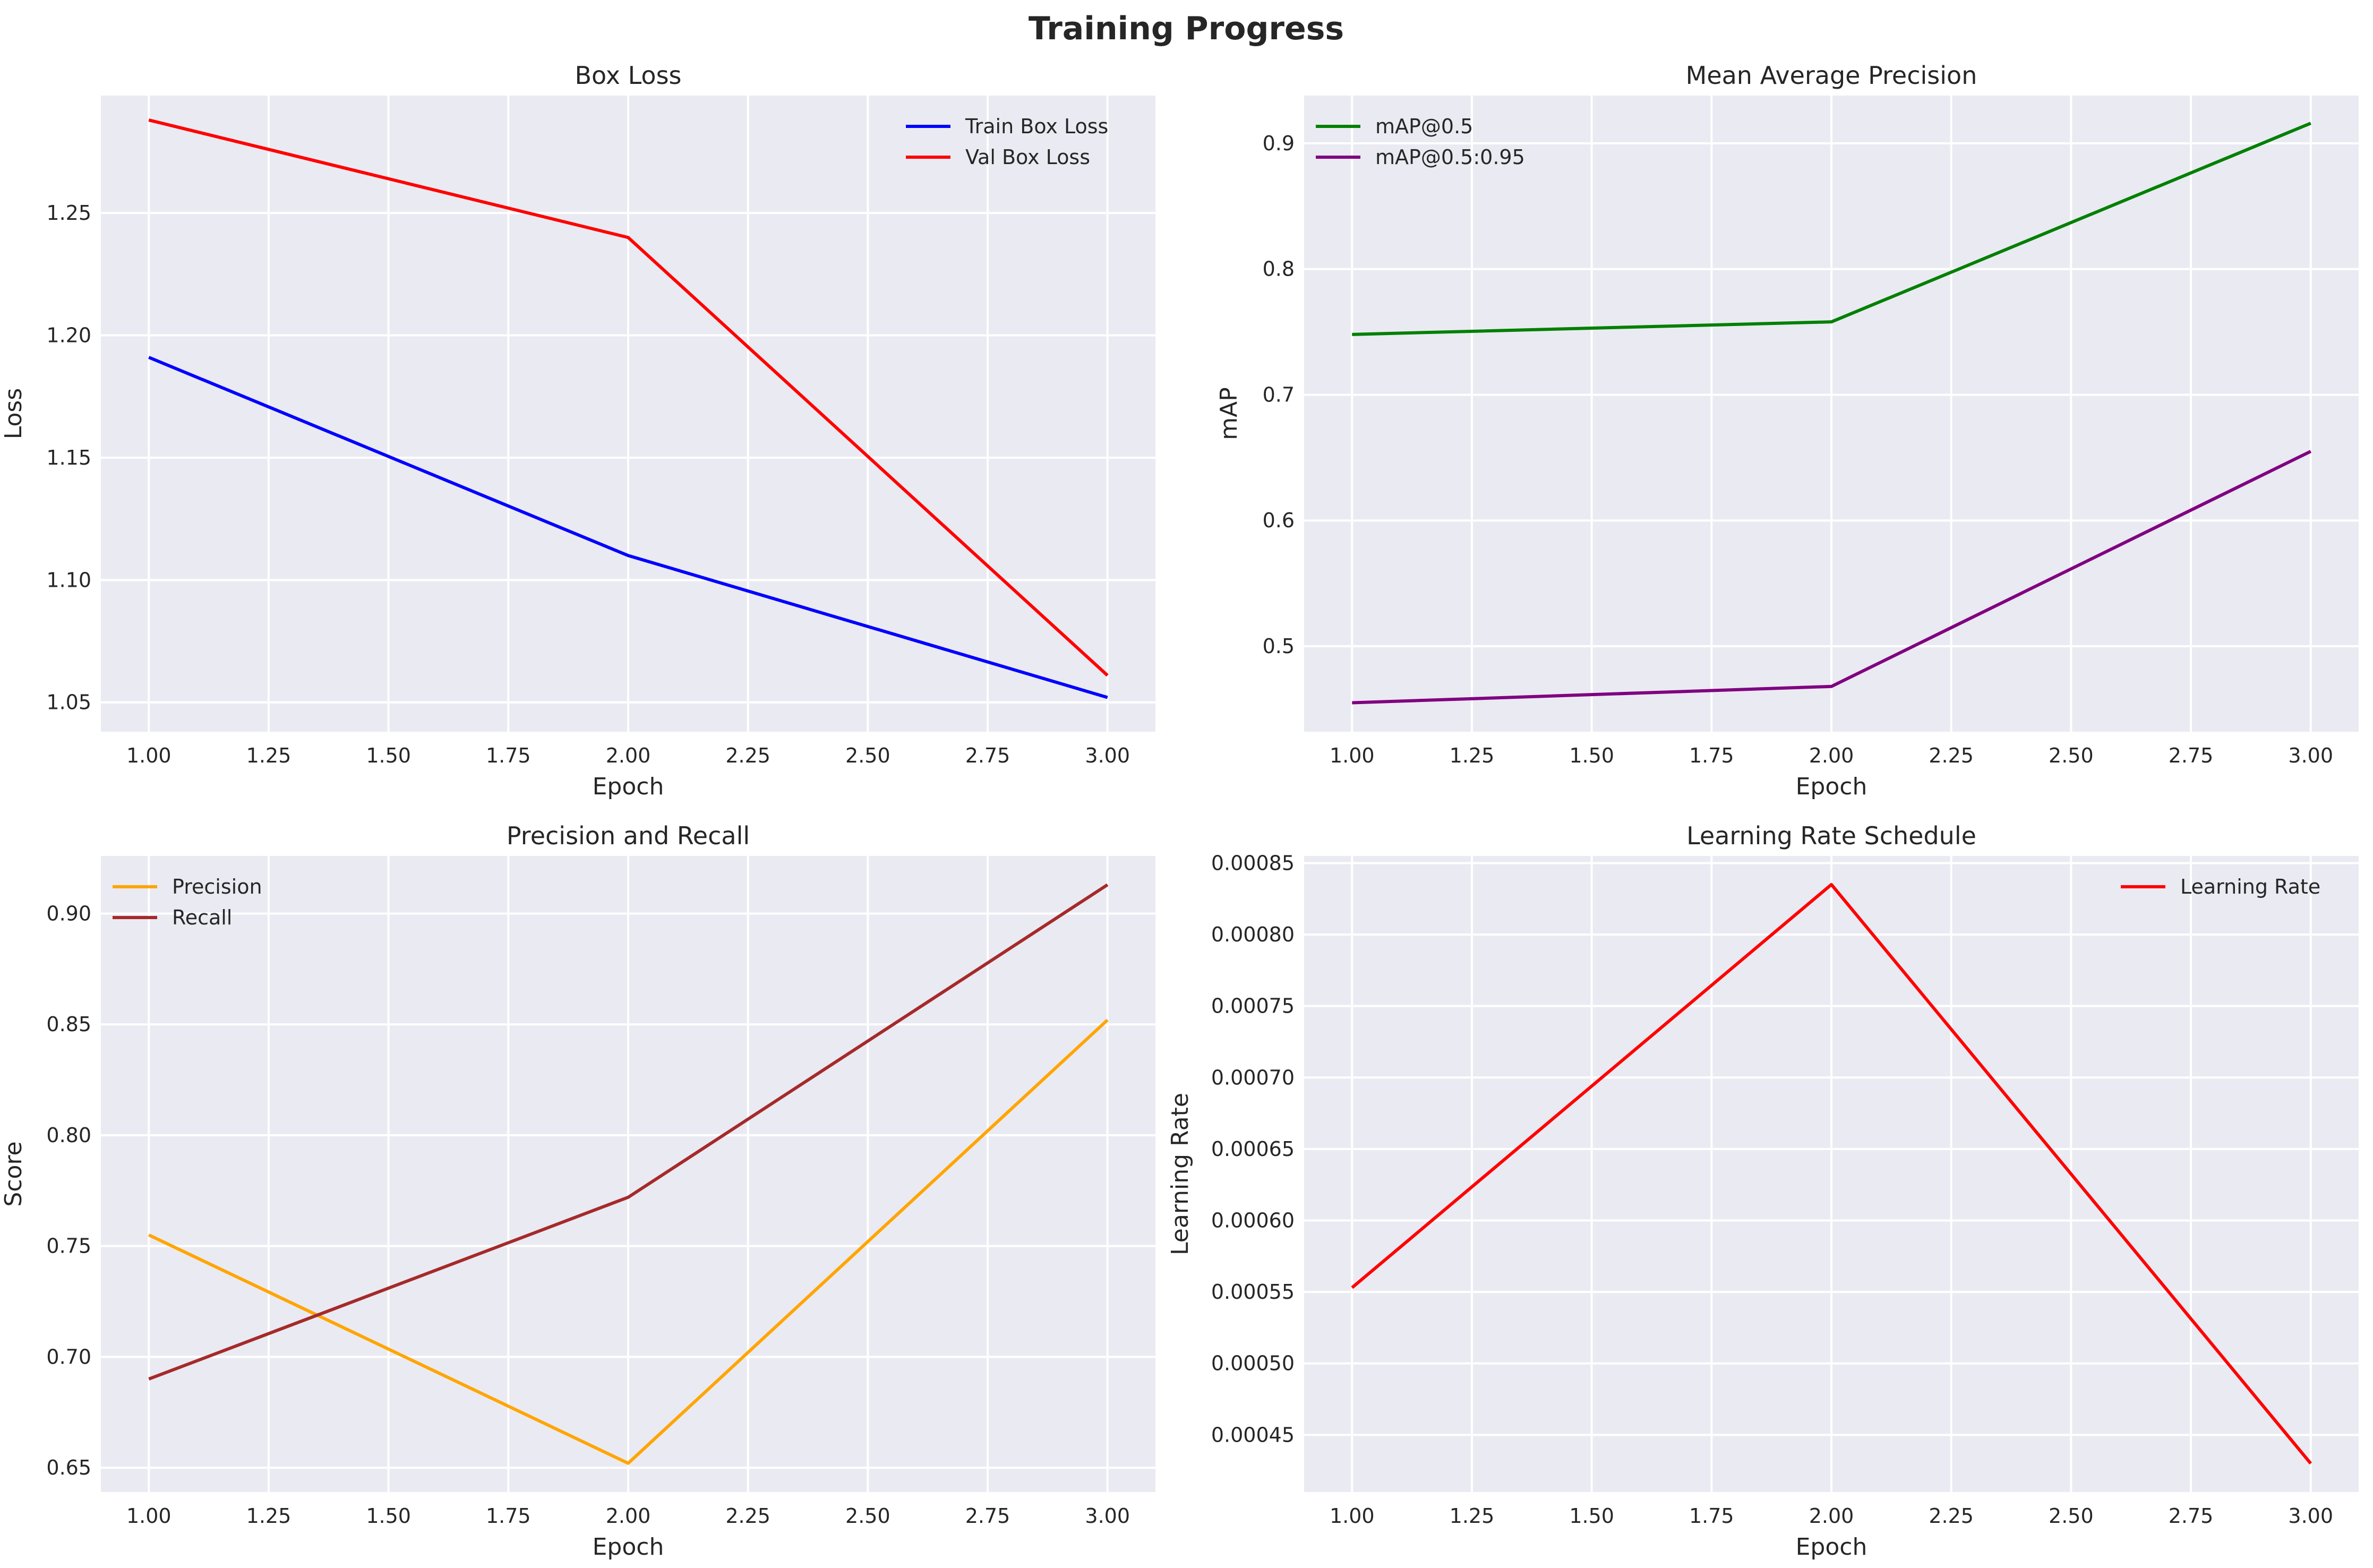  I want to click on figure-suptitle: Training Progress, so click(1186, 28).